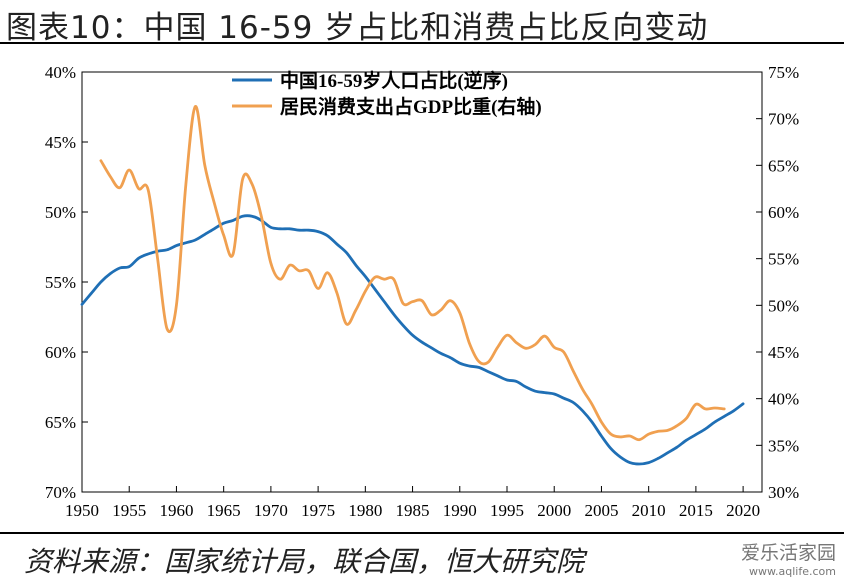  Describe the element at coordinates (783, 305) in the screenshot. I see `right-axis-tick-label: 50%` at that location.